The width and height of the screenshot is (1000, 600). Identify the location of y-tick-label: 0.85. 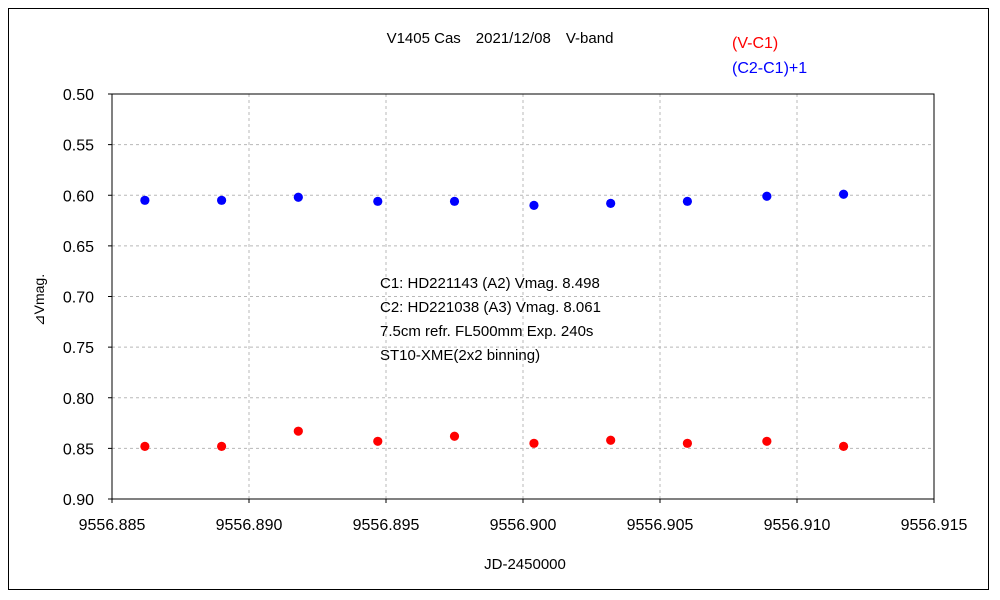
(78, 449).